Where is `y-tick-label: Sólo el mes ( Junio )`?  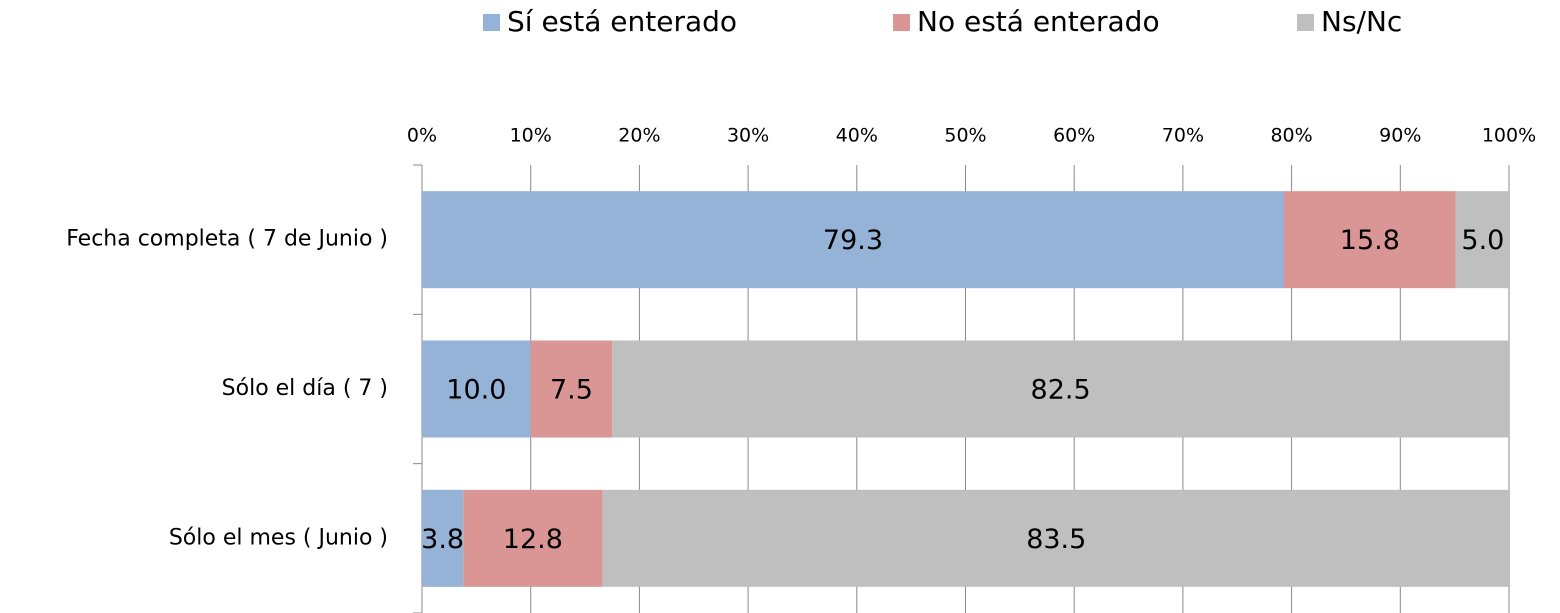
y-tick-label: Sólo el mes ( Junio ) is located at coordinates (278, 537).